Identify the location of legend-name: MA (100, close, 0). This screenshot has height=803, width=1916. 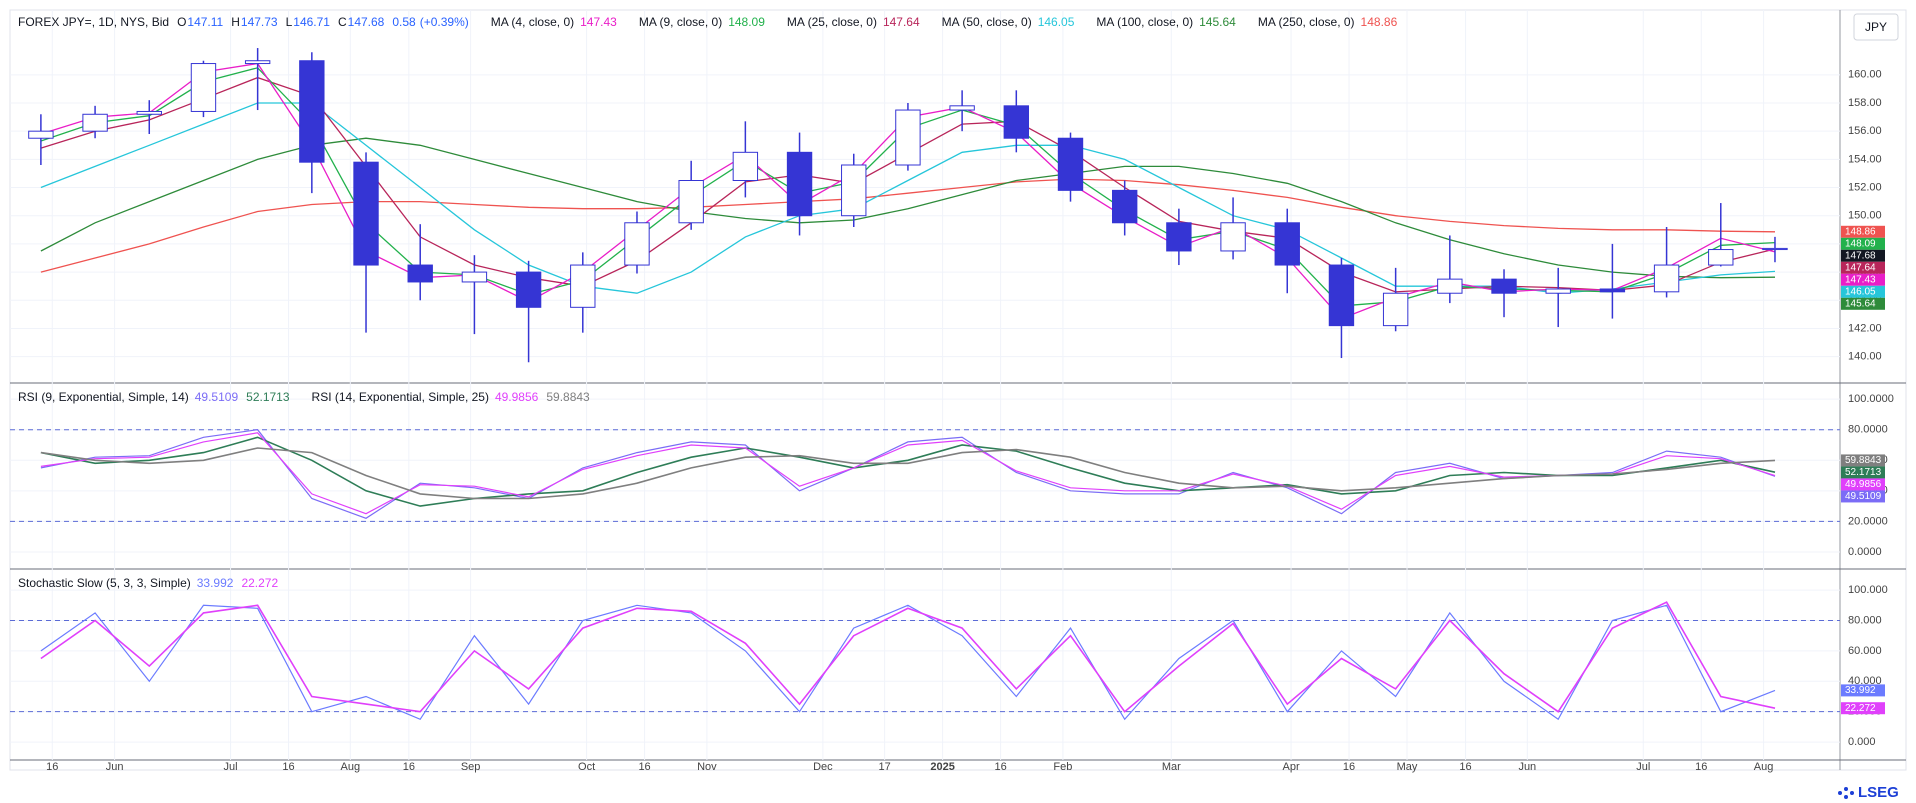
(1144, 22).